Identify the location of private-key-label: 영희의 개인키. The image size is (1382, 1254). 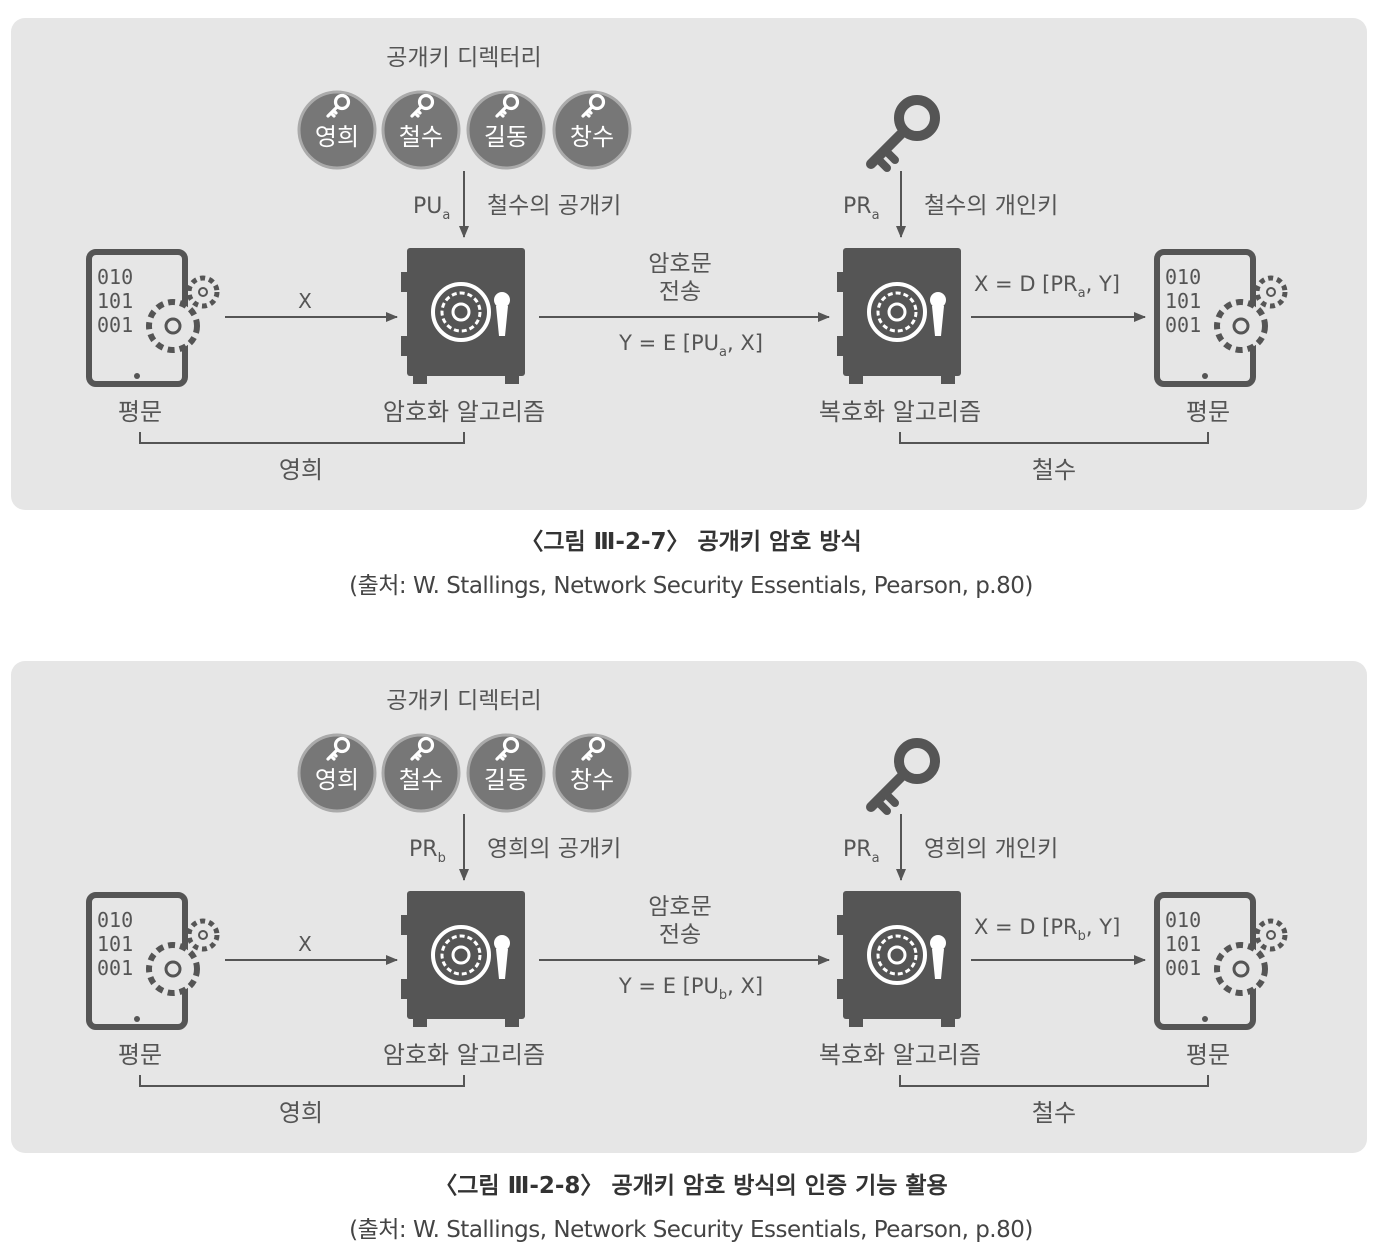
(991, 849).